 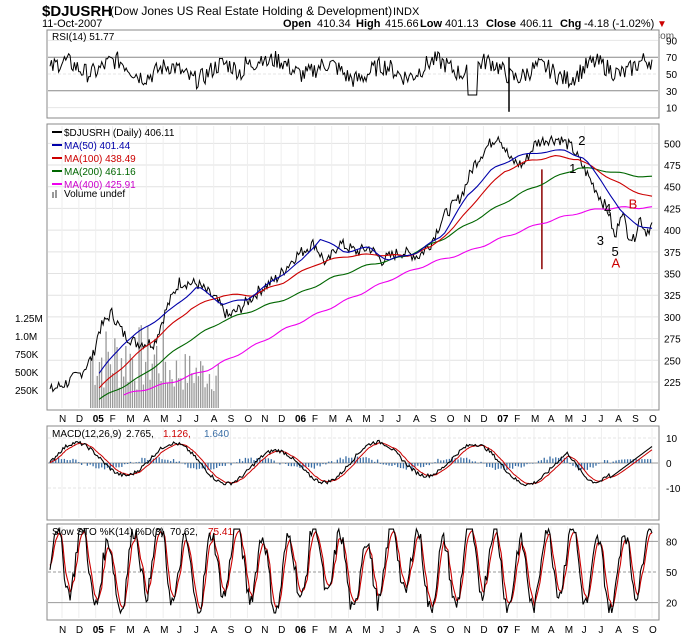 What do you see at coordinates (433, 419) in the screenshot?
I see `x-tick-label: S` at bounding box center [433, 419].